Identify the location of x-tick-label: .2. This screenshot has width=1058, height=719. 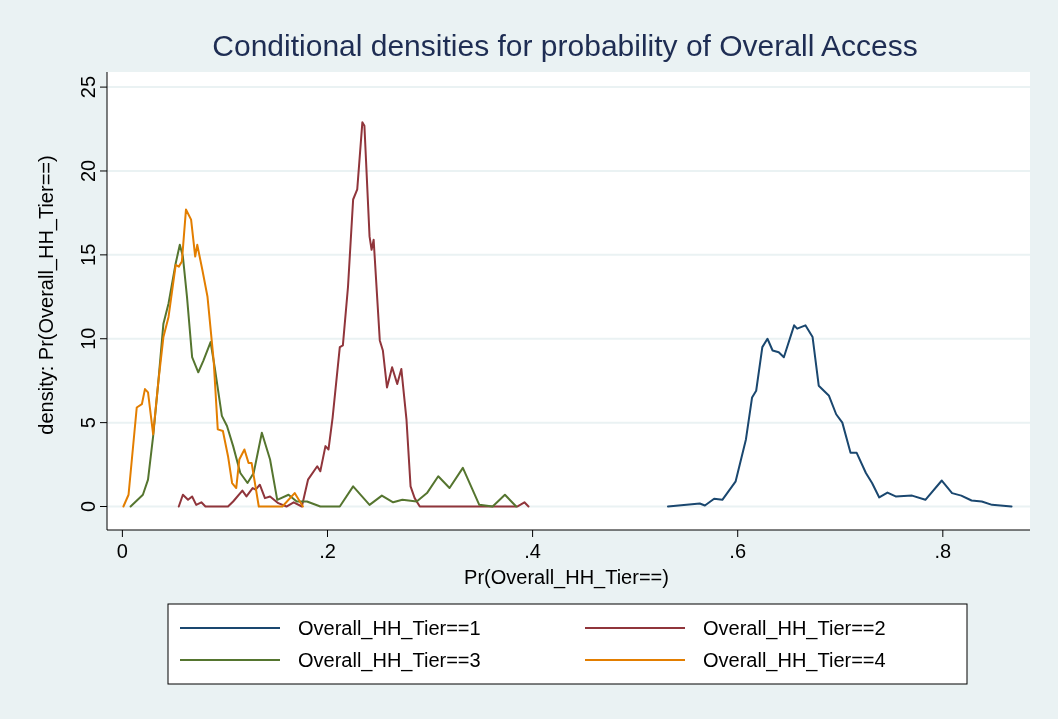
(327, 551).